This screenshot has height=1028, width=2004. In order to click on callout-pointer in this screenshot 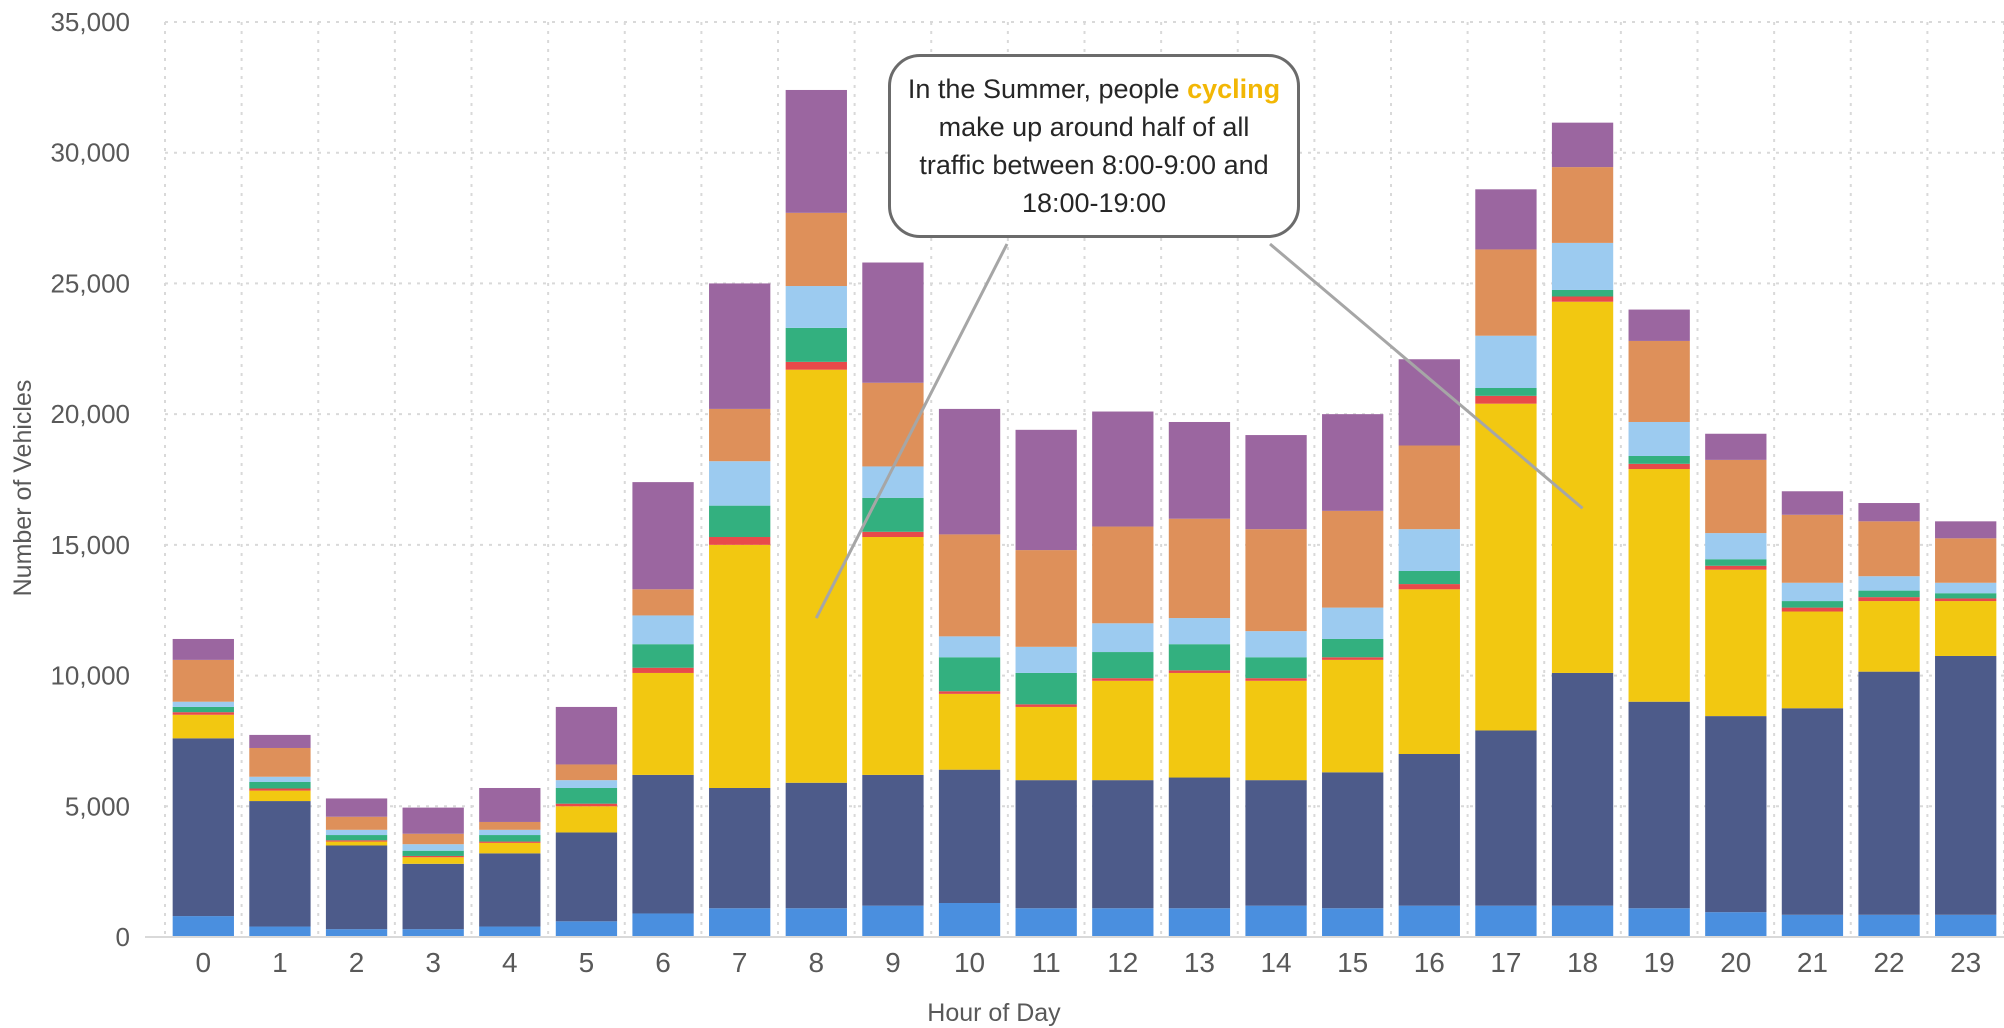, I will do `click(1426, 376)`.